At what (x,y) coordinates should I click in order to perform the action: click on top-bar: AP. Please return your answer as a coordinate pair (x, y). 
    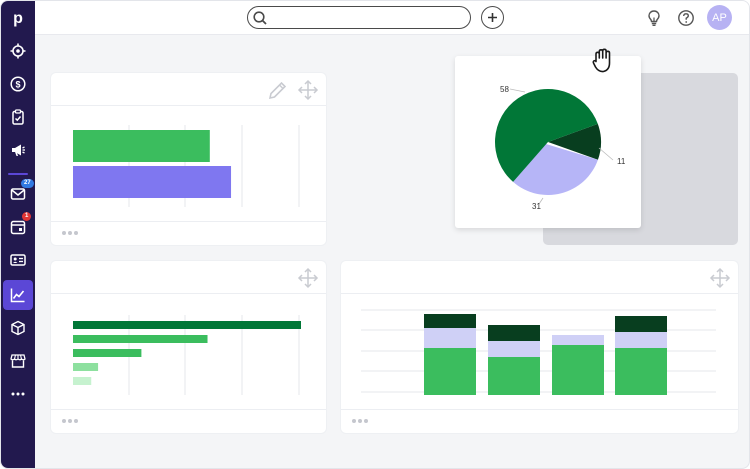
    Looking at the image, I should click on (392, 18).